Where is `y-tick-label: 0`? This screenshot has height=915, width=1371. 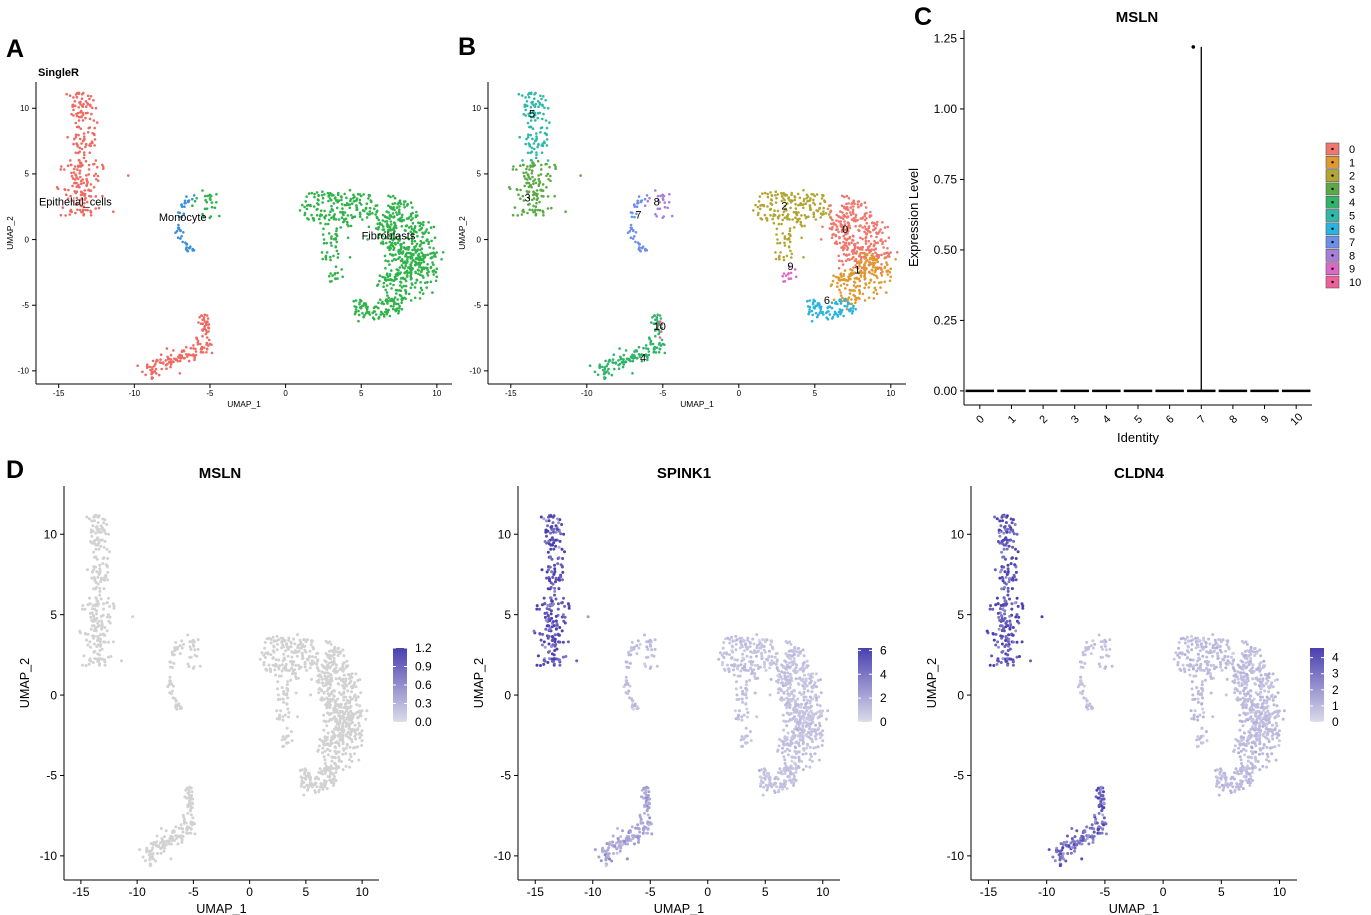 y-tick-label: 0 is located at coordinates (53, 695).